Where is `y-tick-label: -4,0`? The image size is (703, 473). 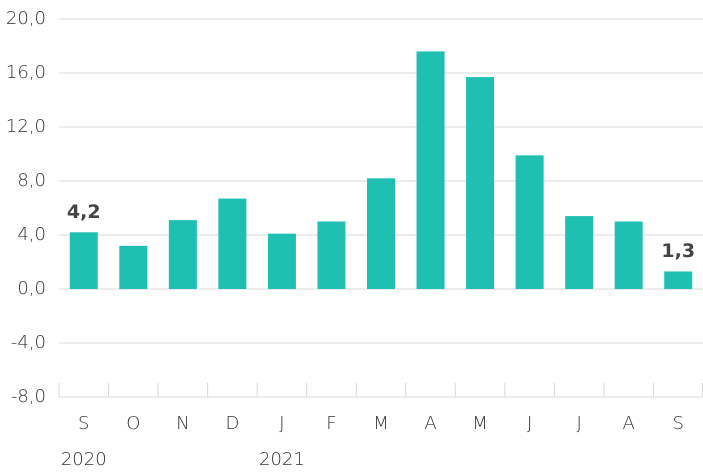 y-tick-label: -4,0 is located at coordinates (28, 342).